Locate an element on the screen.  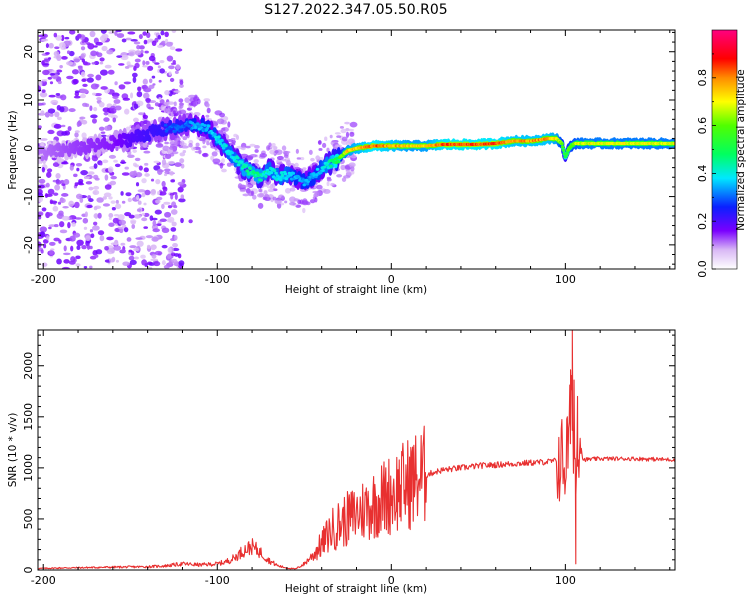
figure-title: S127.2022.347.05.50.R05 is located at coordinates (355, 10).